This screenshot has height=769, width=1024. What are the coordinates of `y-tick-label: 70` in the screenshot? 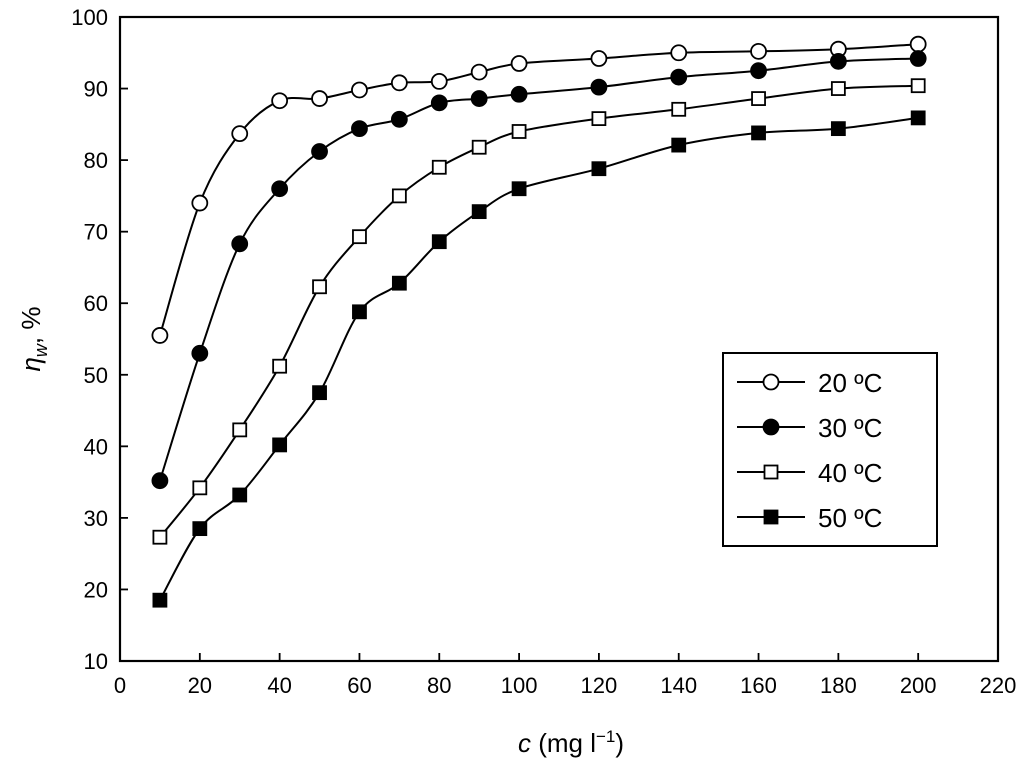 It's located at (96, 232).